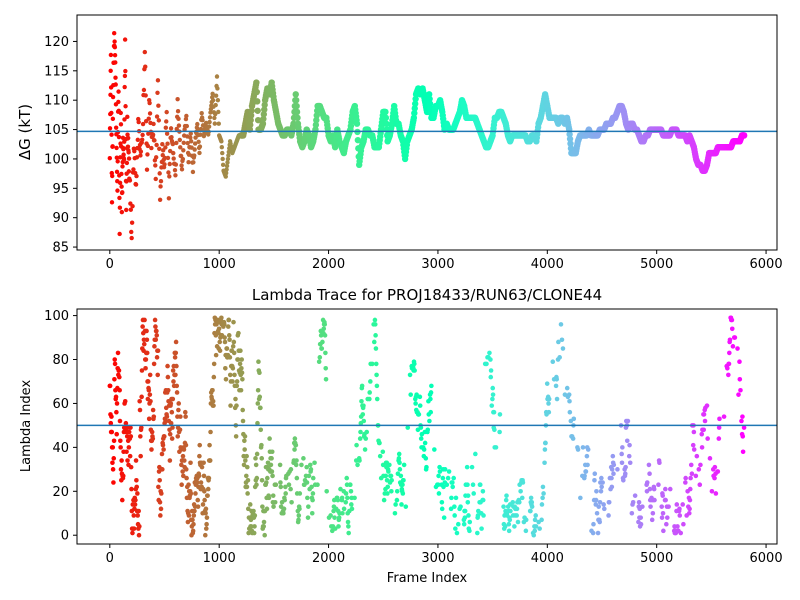 The image size is (800, 600). I want to click on dg-y-tick-label: 105, so click(56, 130).